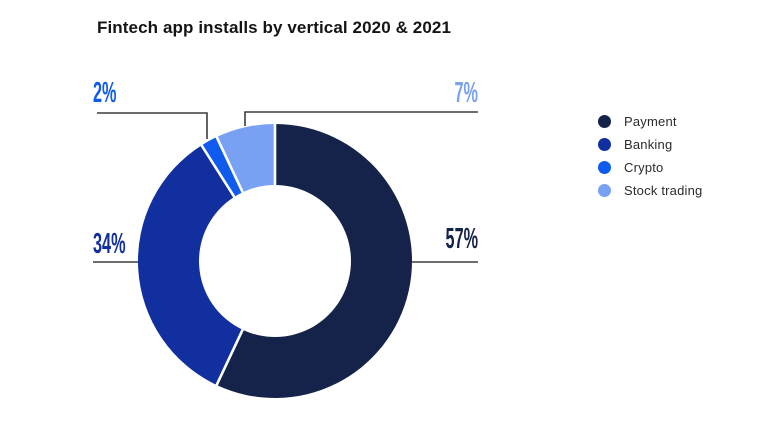 This screenshot has width=758, height=429. I want to click on legend-label: Banking, so click(648, 144).